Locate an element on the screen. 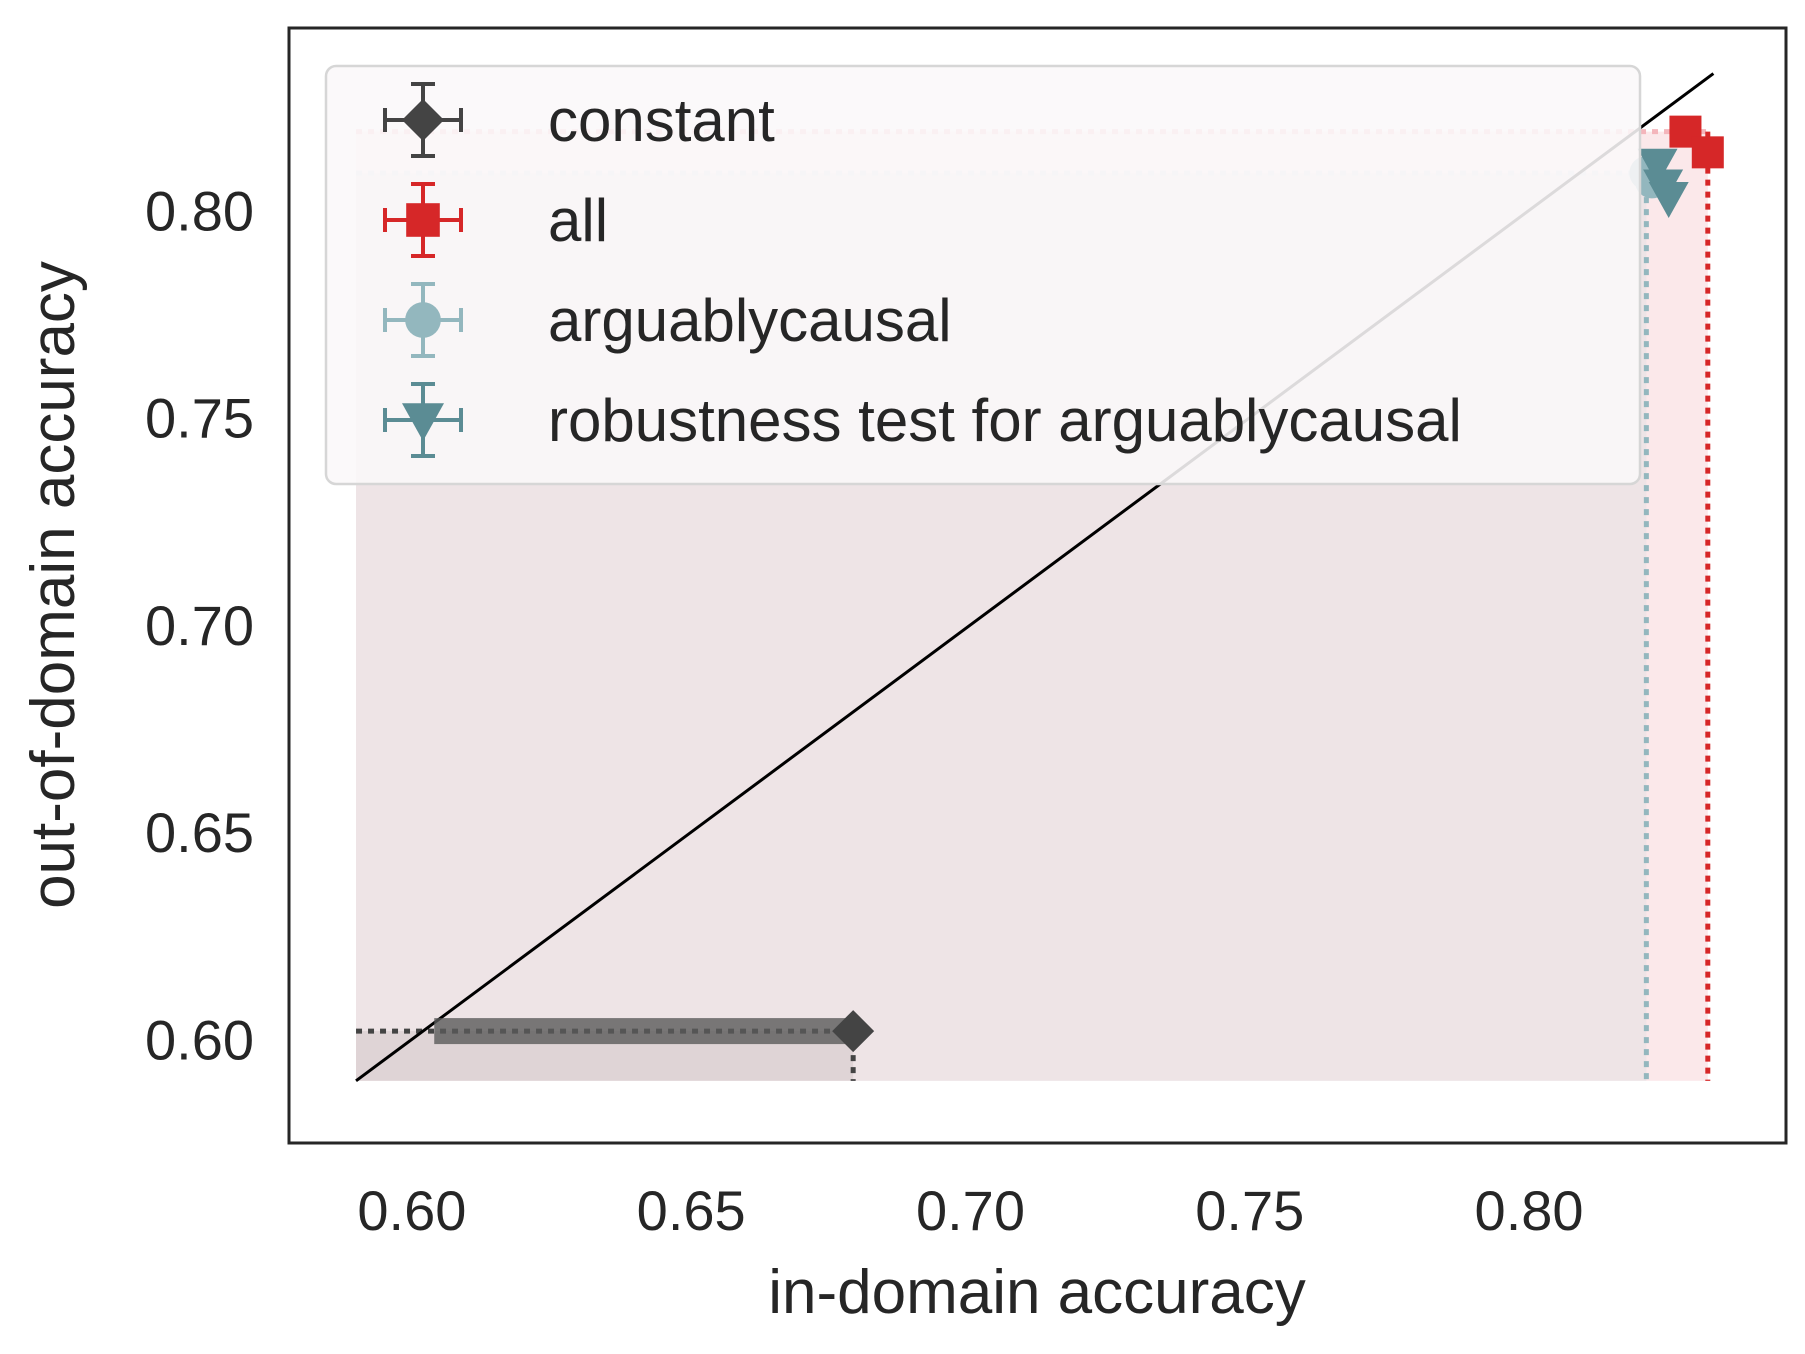  y-tick-labels: 0.60 0.65 0.70 0.75 0.80 is located at coordinates (199, 625).